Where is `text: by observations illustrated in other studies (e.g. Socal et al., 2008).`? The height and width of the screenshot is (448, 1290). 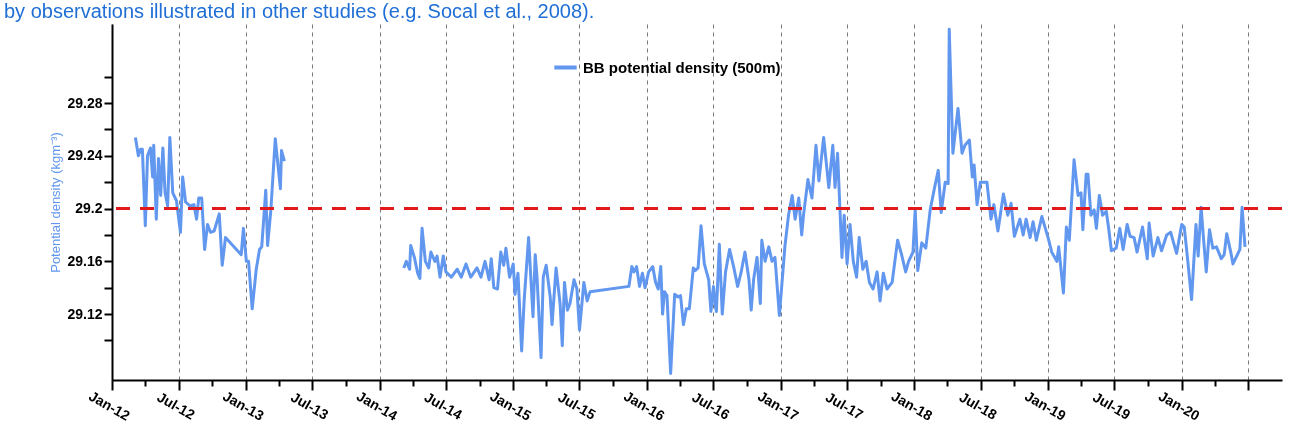 text: by observations illustrated in other studies (e.g. Socal et al., 2008). is located at coordinates (299, 11).